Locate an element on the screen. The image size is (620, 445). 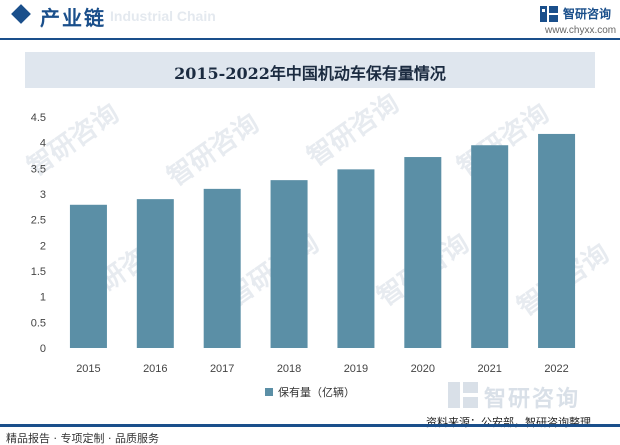
y-tick-label: 2 is located at coordinates (43, 246).